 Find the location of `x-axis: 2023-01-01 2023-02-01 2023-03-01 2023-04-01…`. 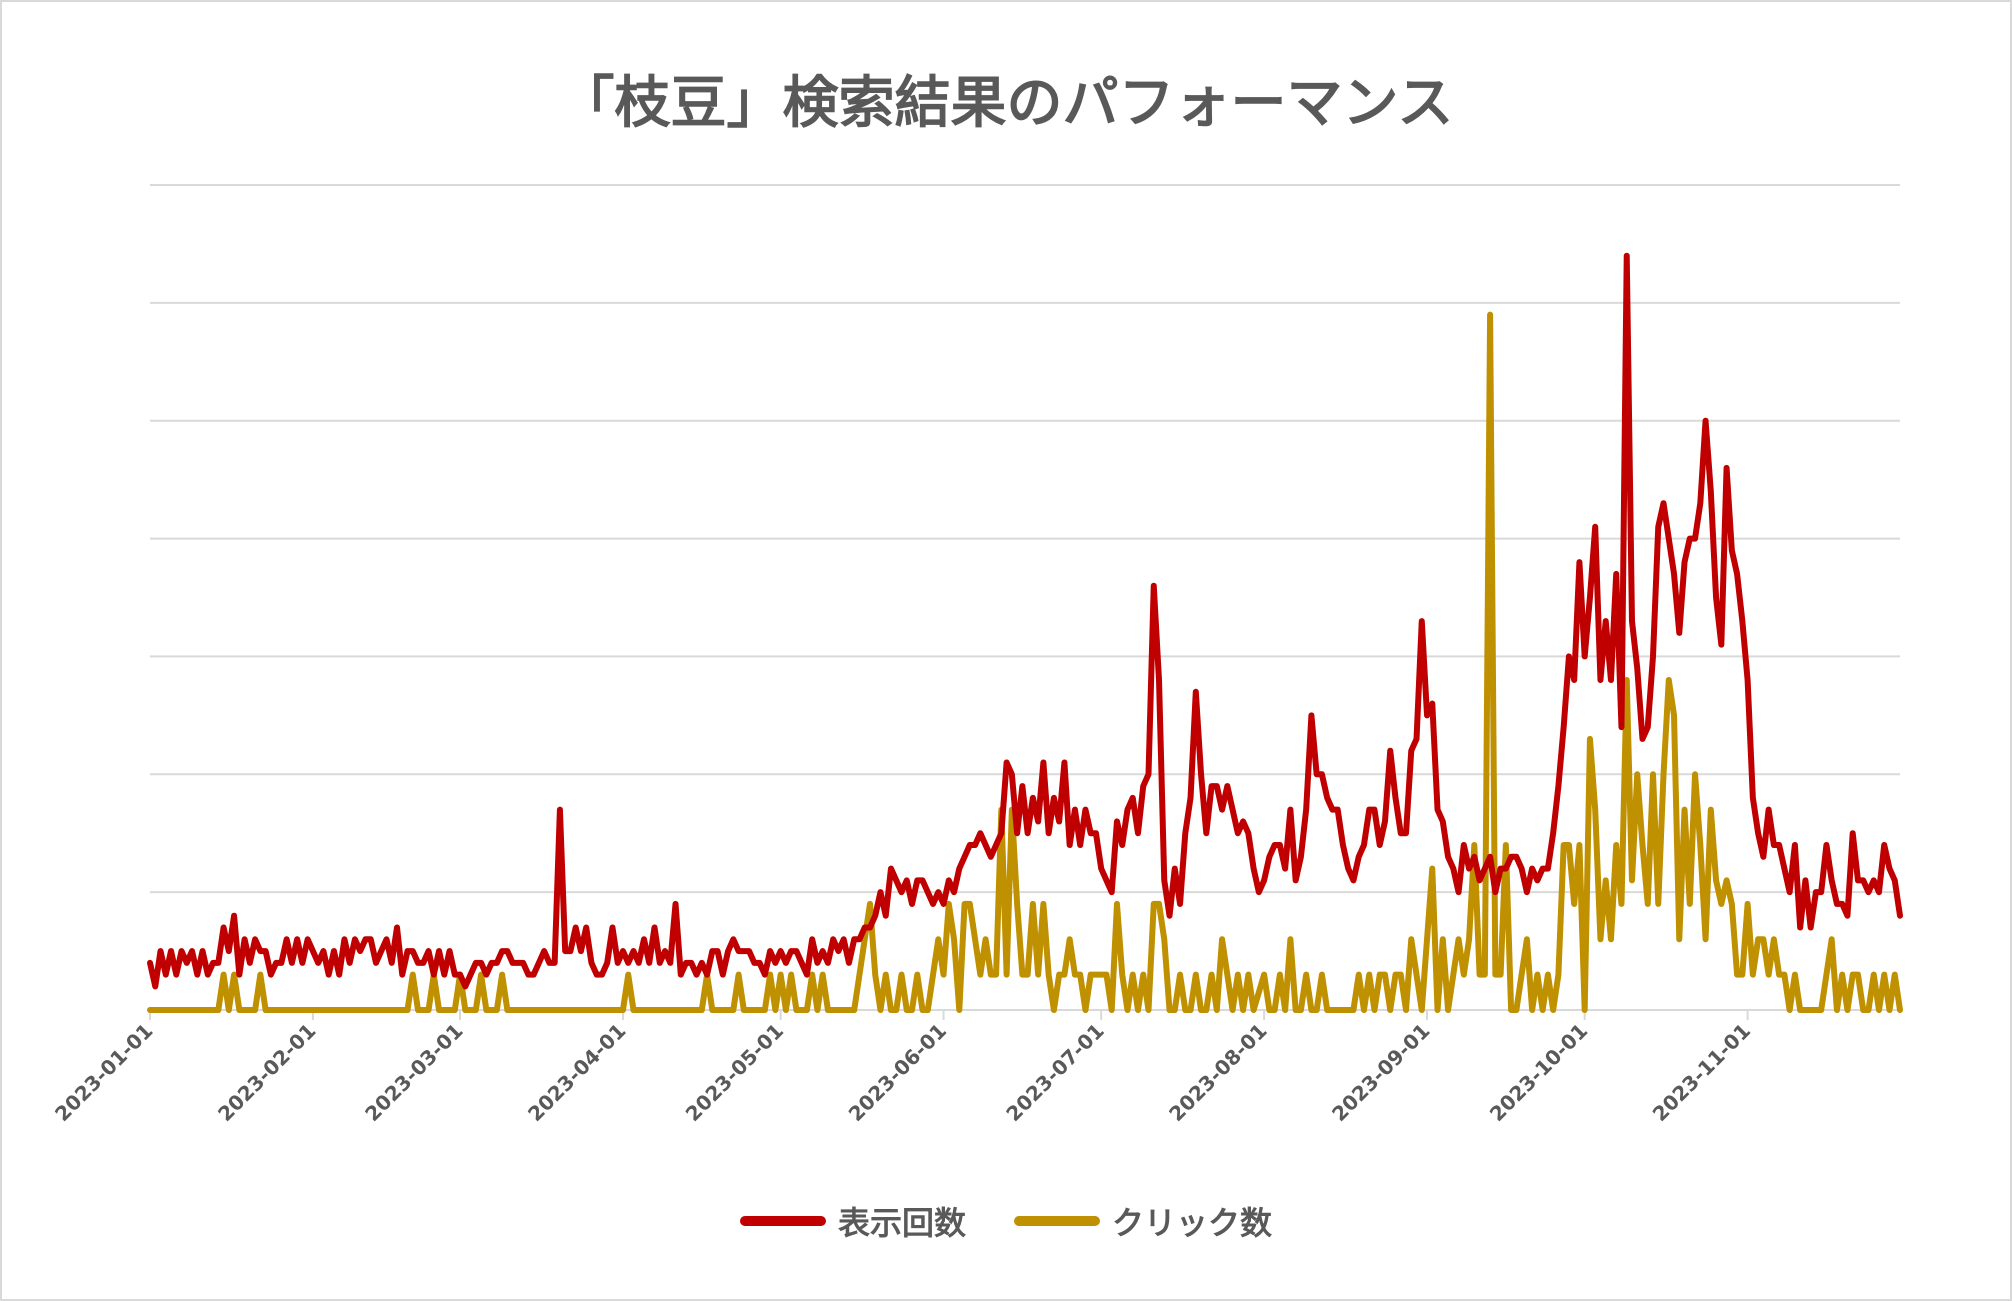

x-axis: 2023-01-01 2023-02-01 2023-03-01 2023-04-01… is located at coordinates (975, 1067).